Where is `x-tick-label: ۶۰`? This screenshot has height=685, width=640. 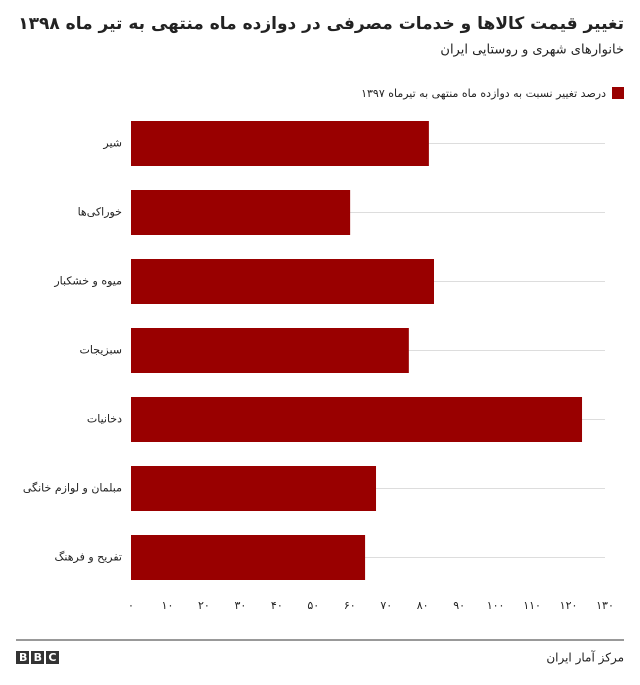 x-tick-label: ۶۰ is located at coordinates (350, 605).